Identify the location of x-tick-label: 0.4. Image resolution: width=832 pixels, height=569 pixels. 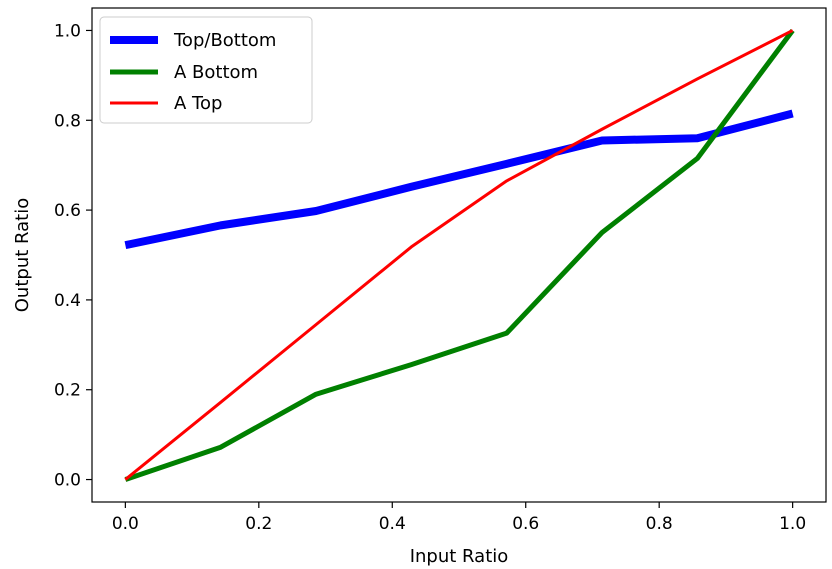
(392, 524).